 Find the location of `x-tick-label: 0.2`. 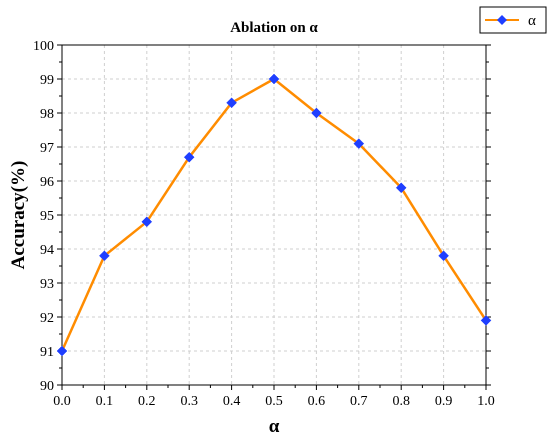

x-tick-label: 0.2 is located at coordinates (147, 401).